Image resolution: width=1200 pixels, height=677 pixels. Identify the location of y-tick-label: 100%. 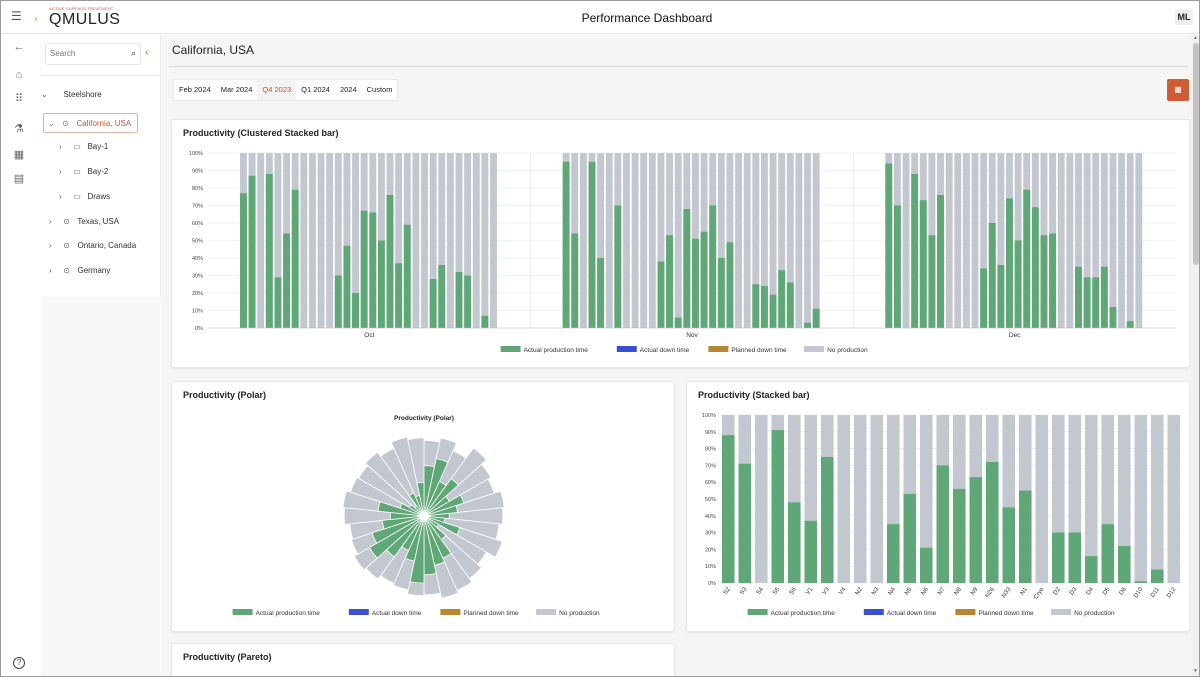
(196, 154).